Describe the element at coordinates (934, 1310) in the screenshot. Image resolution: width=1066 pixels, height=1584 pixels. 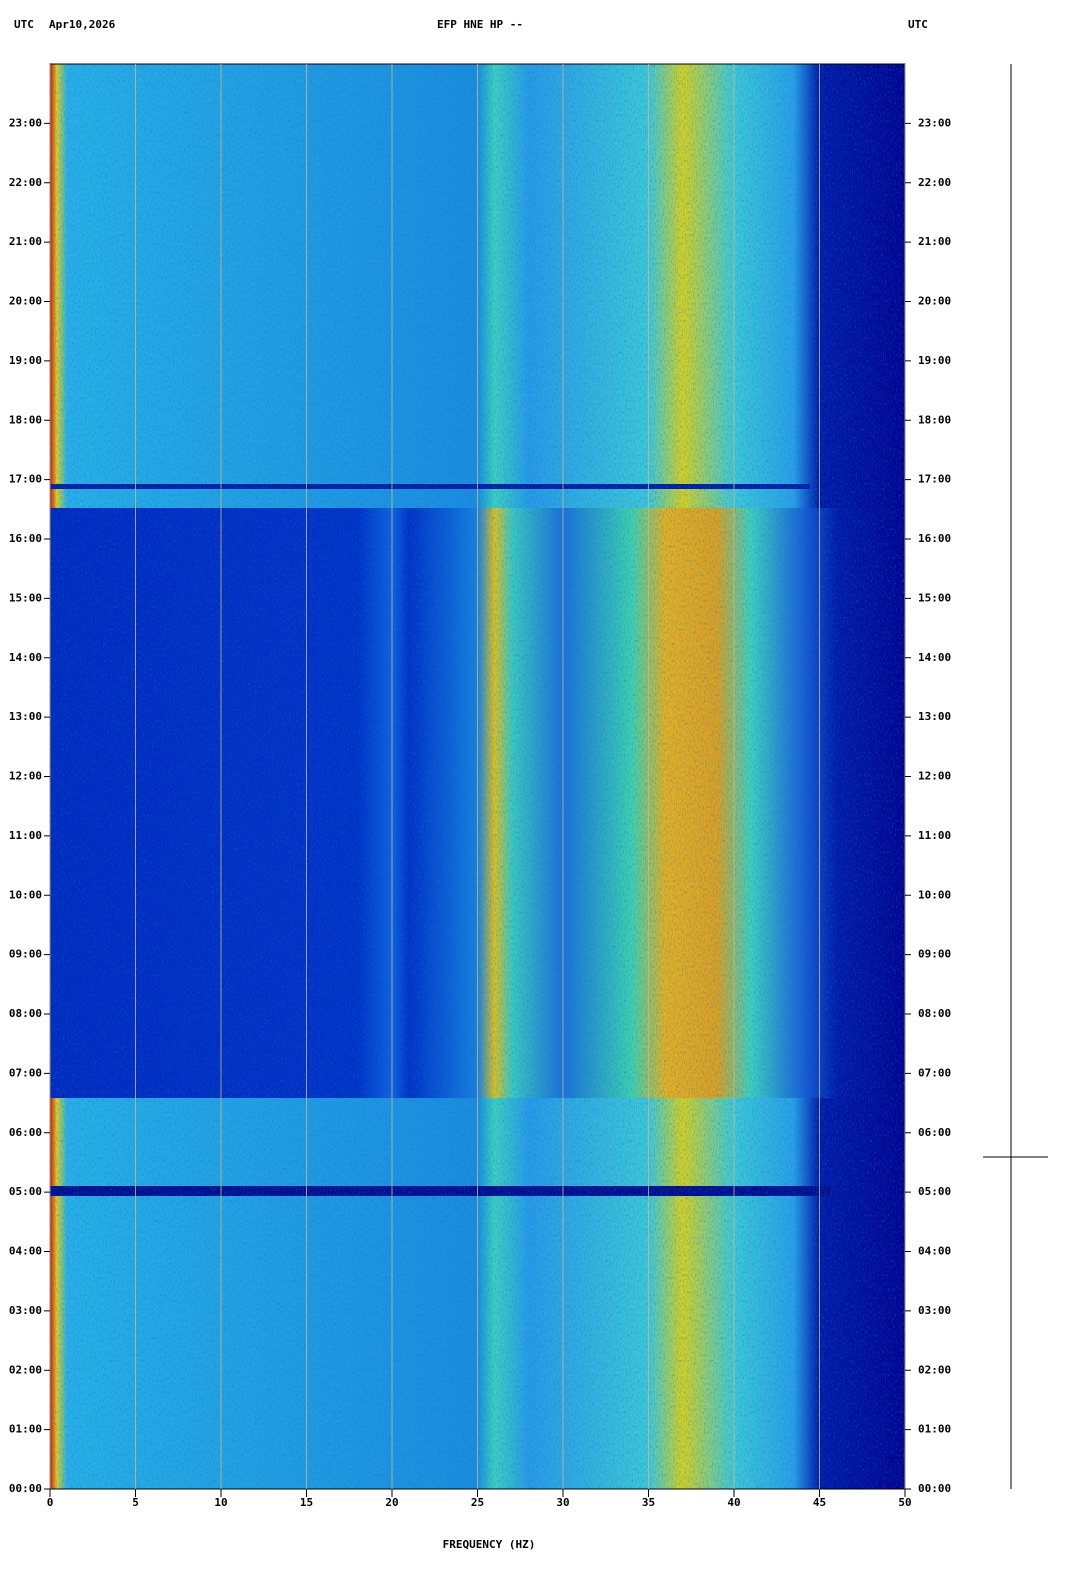
I see `y-tick-label-right: 03:00` at that location.